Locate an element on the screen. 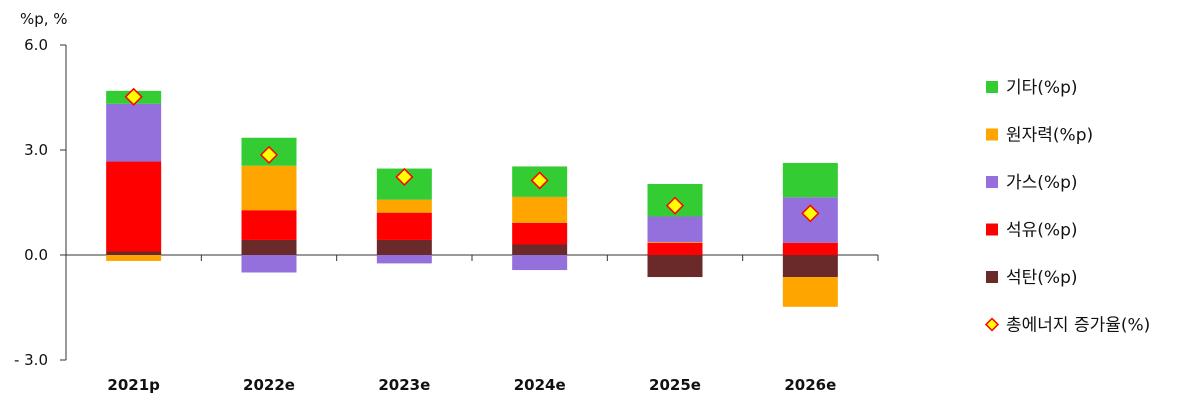 The image size is (1200, 405). y-unit-label: %p, % is located at coordinates (44, 19).